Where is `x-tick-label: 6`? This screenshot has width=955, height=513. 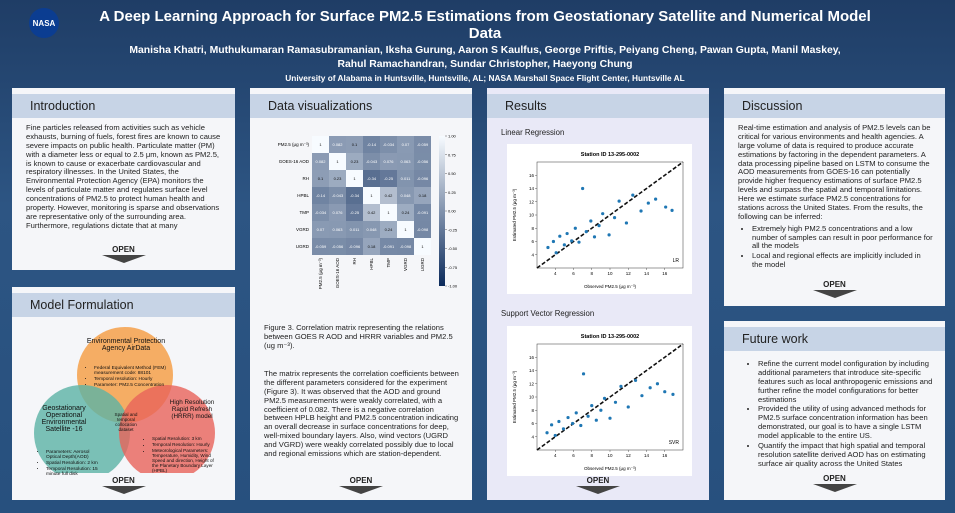 x-tick-label: 6 is located at coordinates (573, 273).